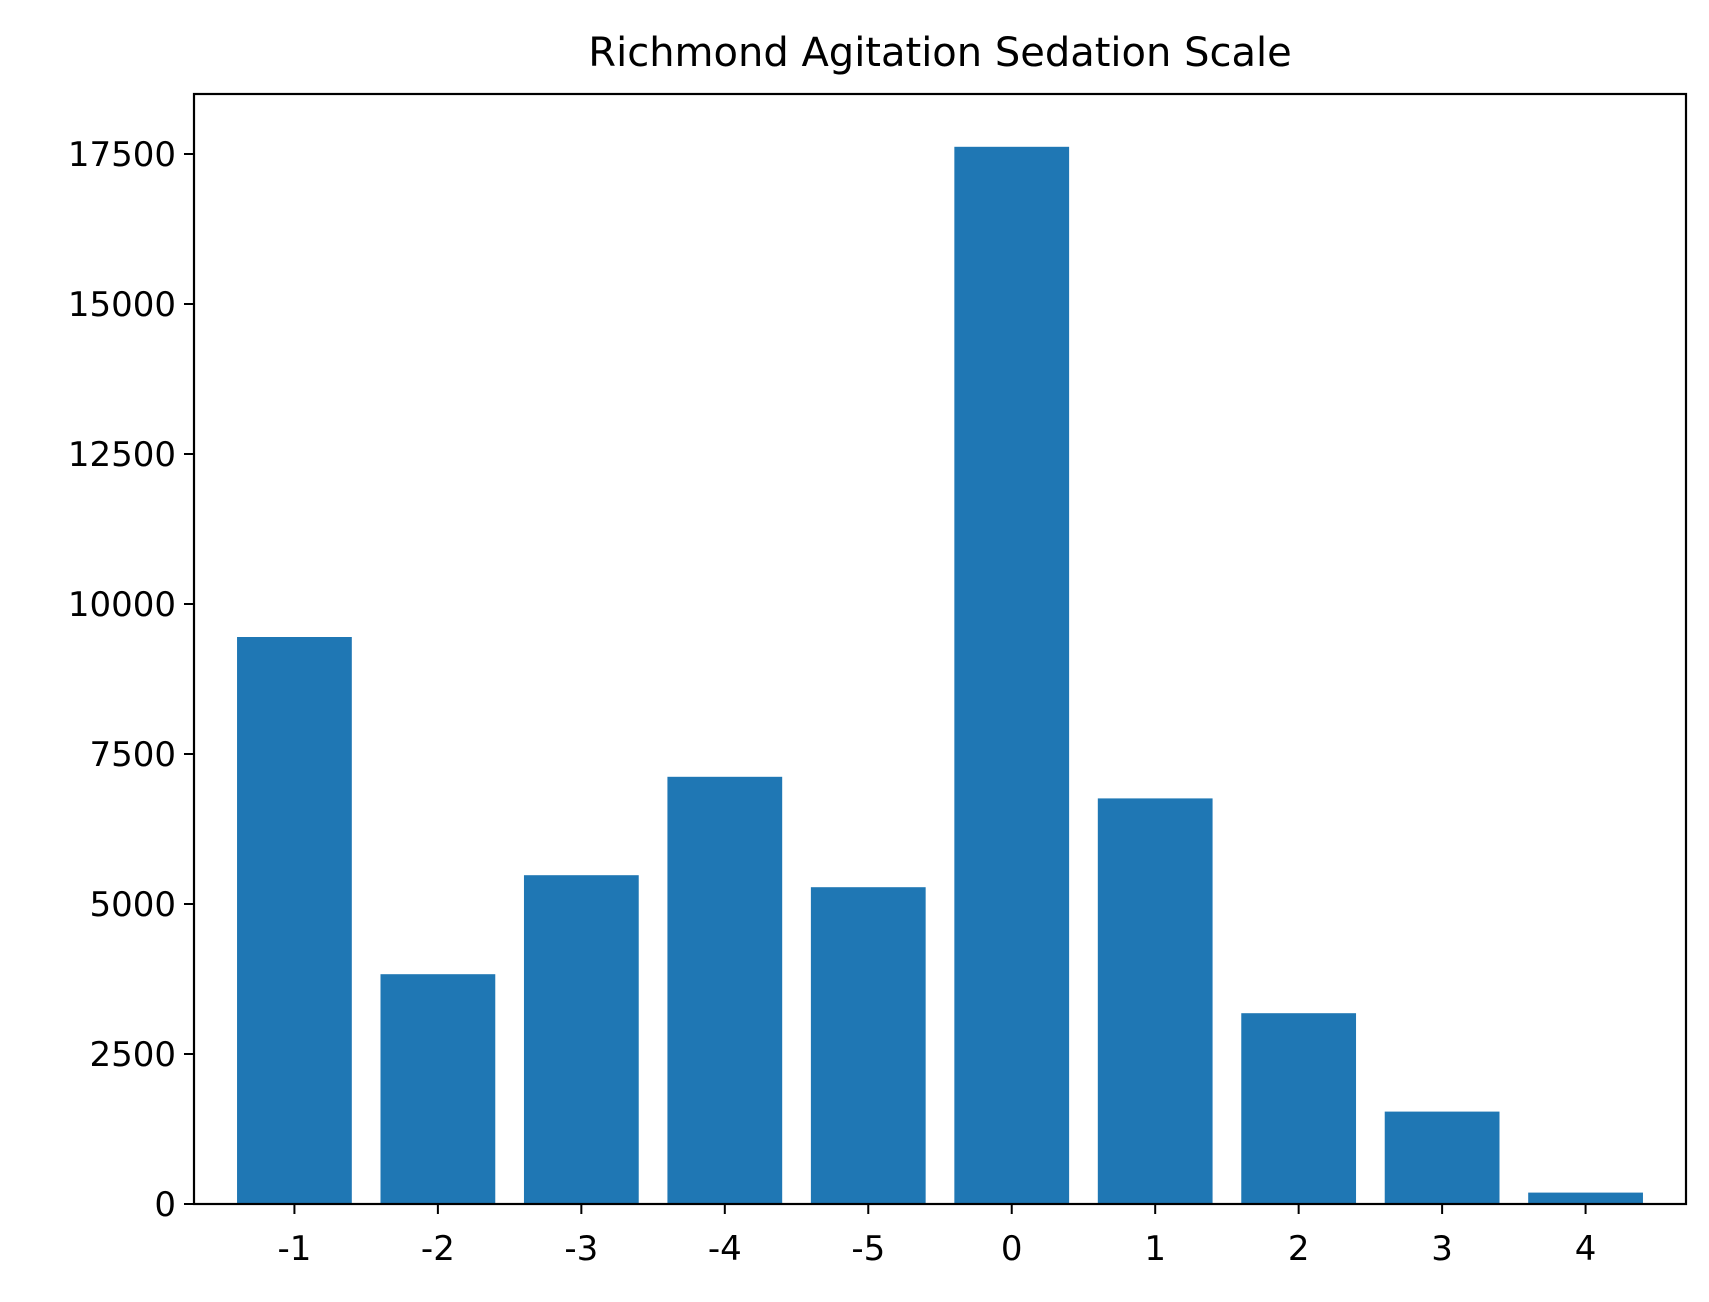 This screenshot has width=1709, height=1302. I want to click on y-tick-label: 10000, so click(122, 605).